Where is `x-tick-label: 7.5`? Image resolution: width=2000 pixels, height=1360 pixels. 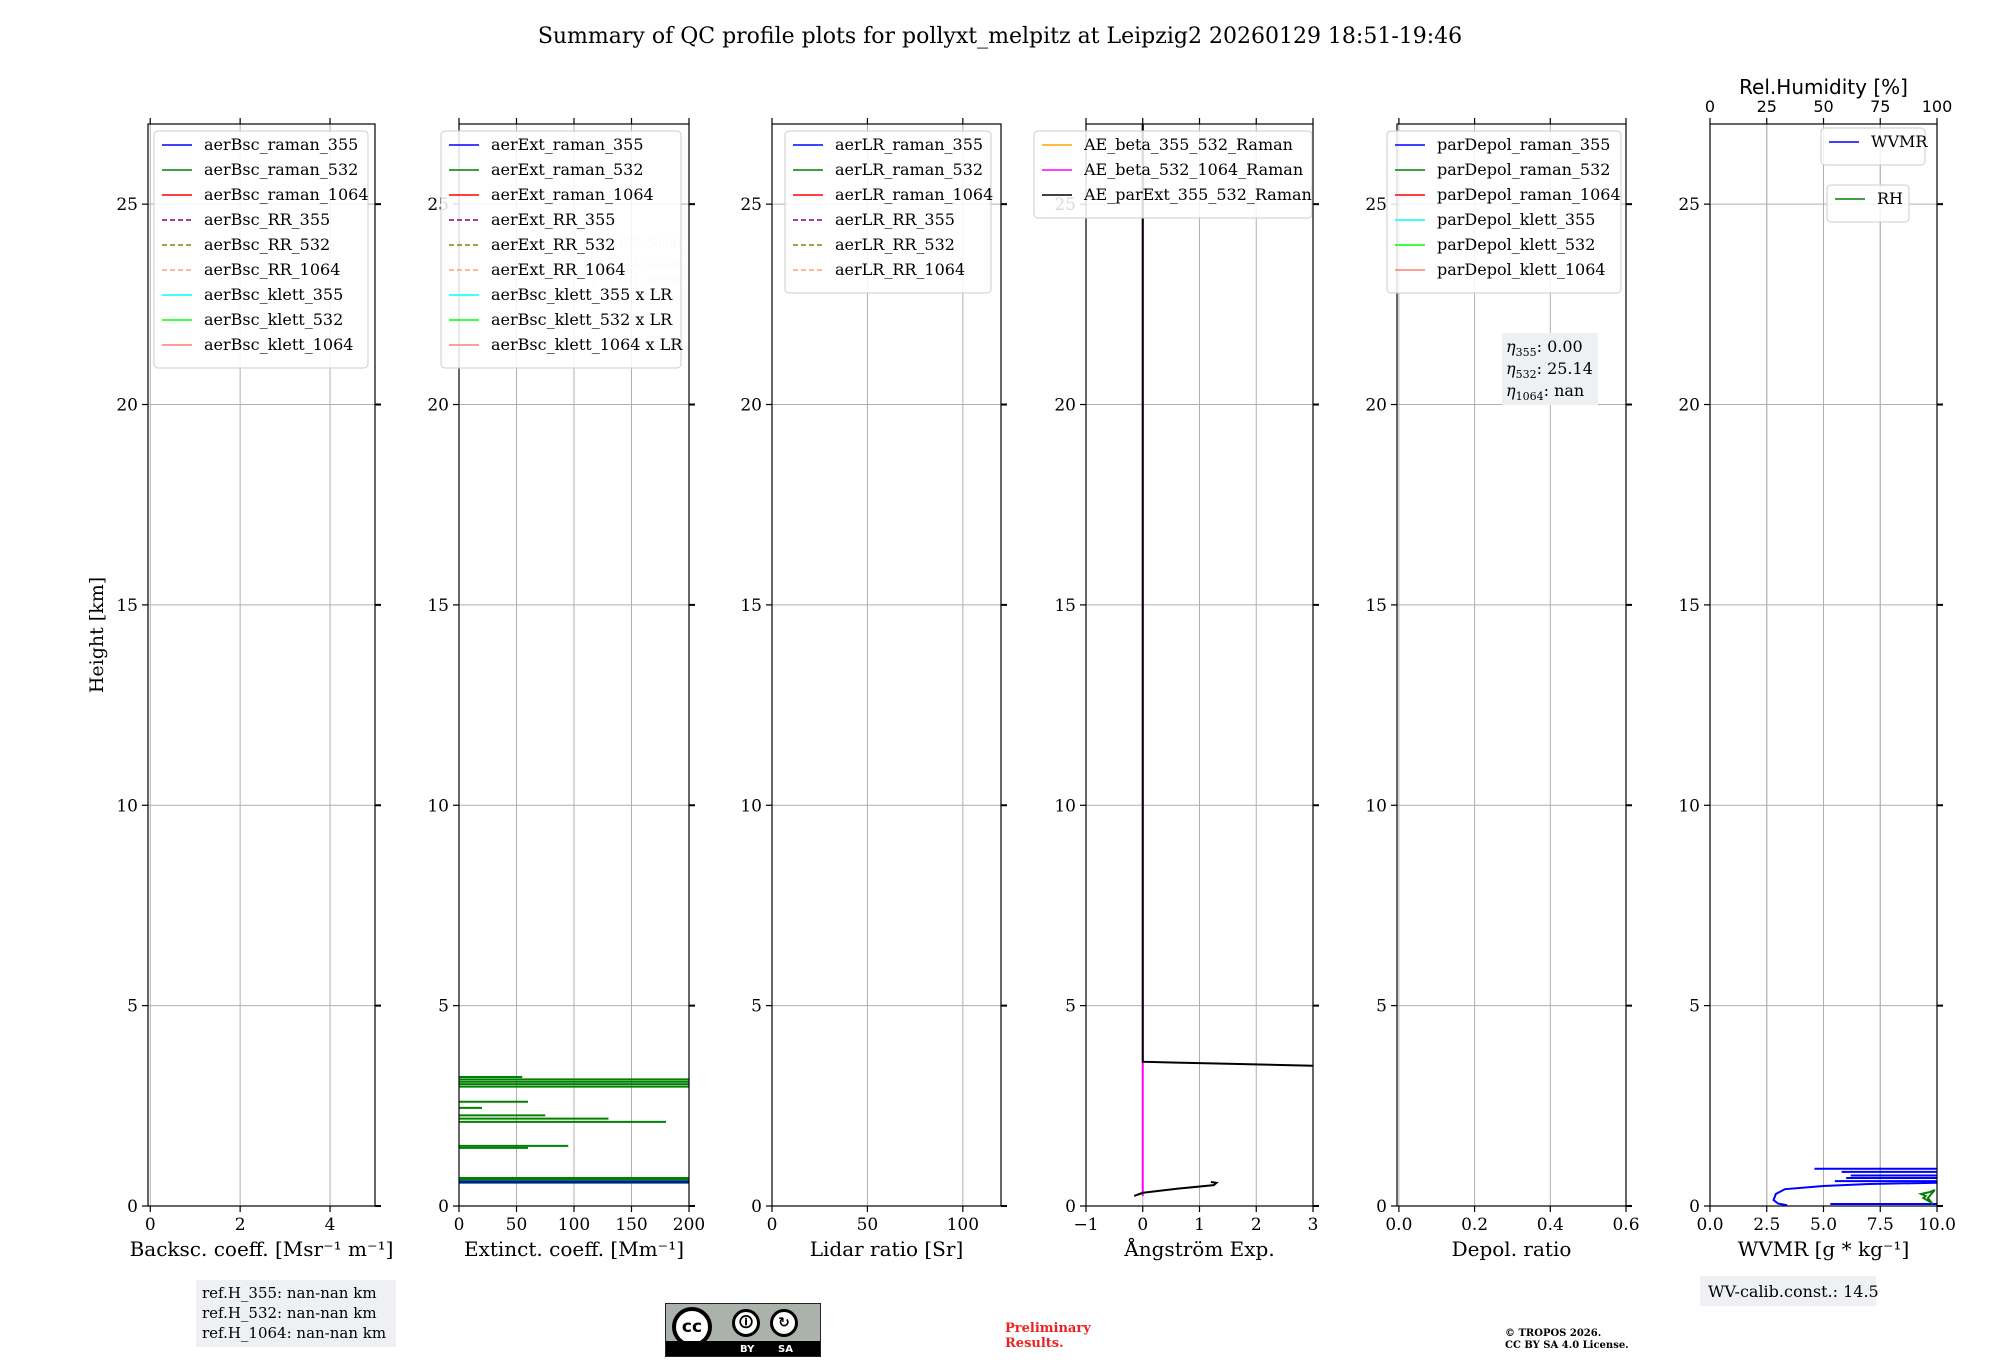
x-tick-label: 7.5 is located at coordinates (1880, 1225).